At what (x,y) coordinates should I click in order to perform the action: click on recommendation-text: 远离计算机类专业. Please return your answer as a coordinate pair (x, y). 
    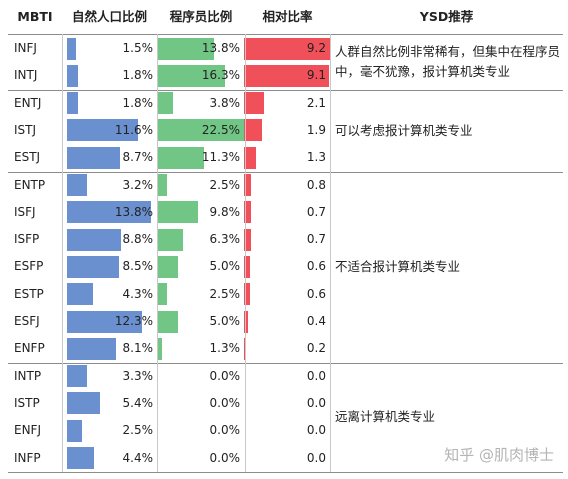
    Looking at the image, I should click on (447, 417).